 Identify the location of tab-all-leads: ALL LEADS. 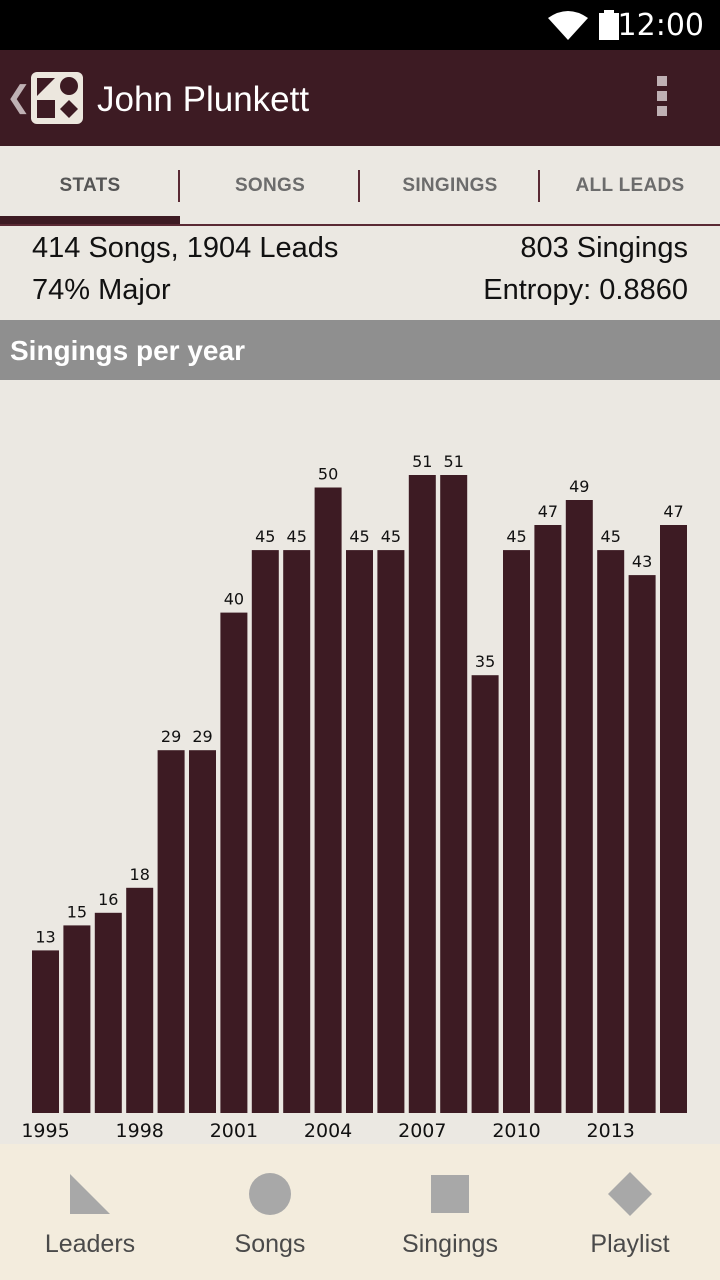
(630, 185).